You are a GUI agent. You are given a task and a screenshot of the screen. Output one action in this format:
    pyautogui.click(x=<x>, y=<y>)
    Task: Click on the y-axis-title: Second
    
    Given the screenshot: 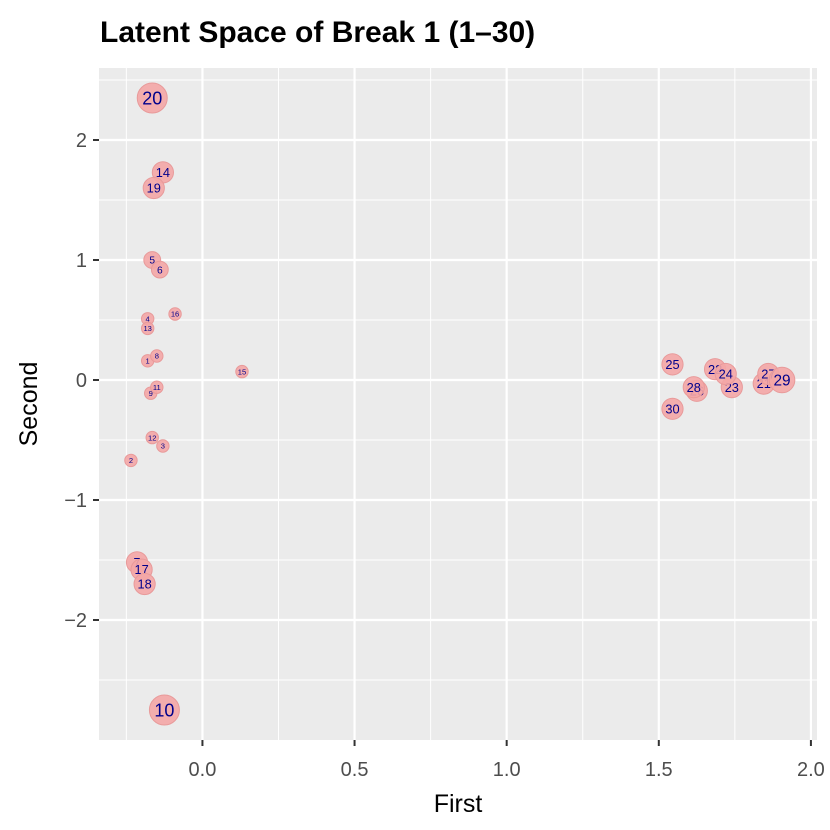 What is the action you would take?
    pyautogui.click(x=29, y=404)
    